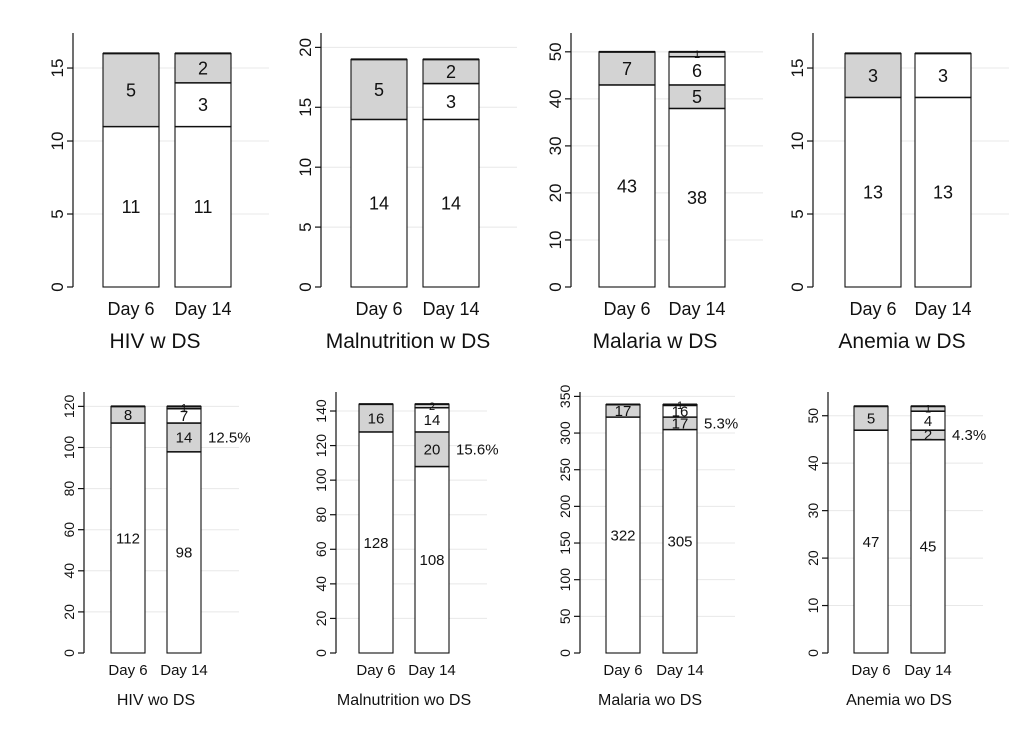 This screenshot has width=1024, height=745. What do you see at coordinates (928, 421) in the screenshot?
I see `data-label: 4` at bounding box center [928, 421].